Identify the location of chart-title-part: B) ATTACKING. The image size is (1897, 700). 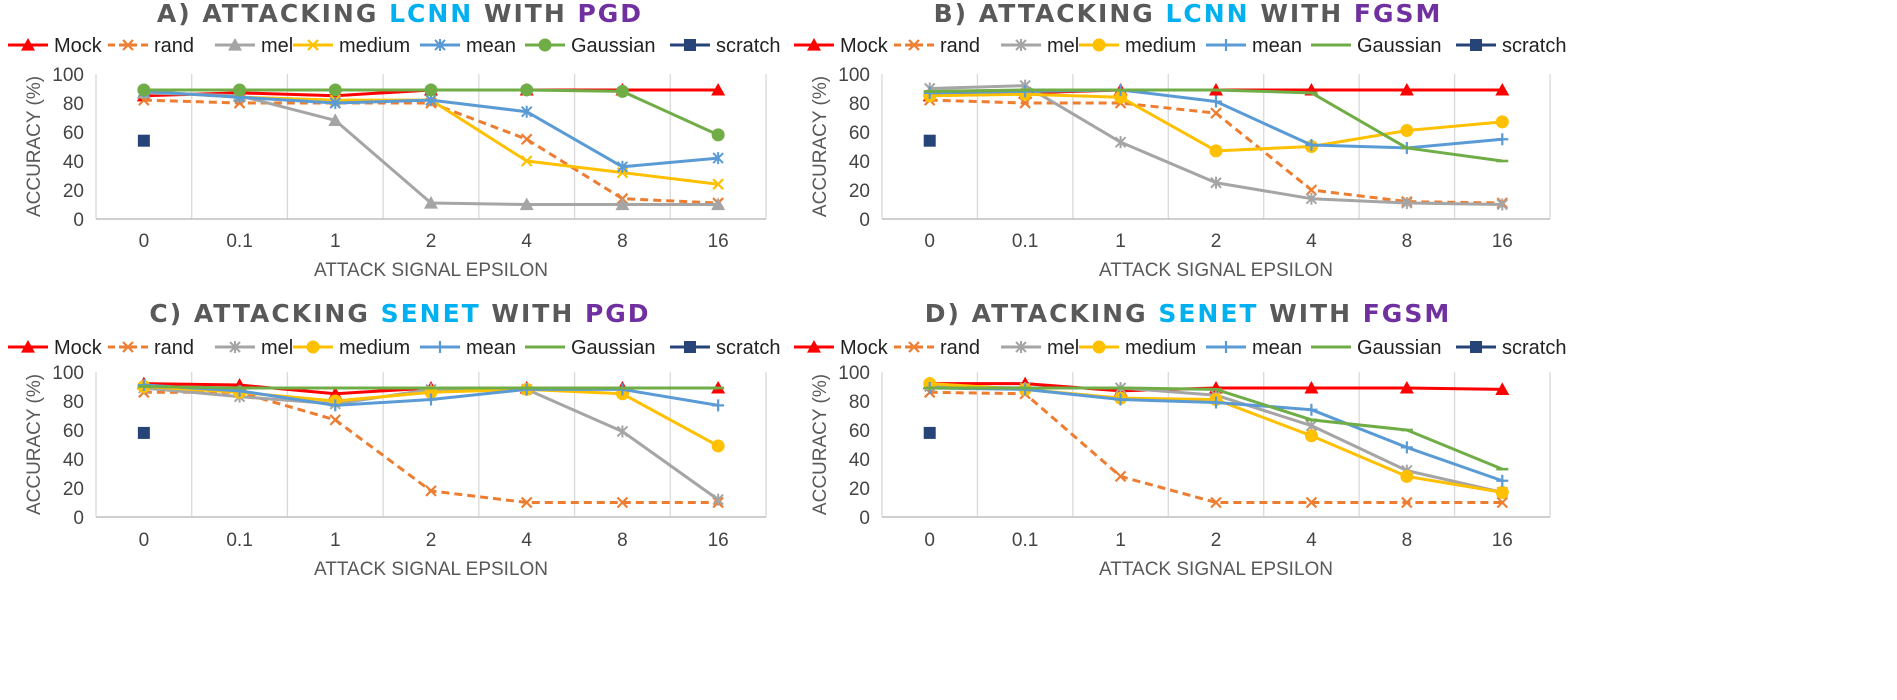
(1050, 14).